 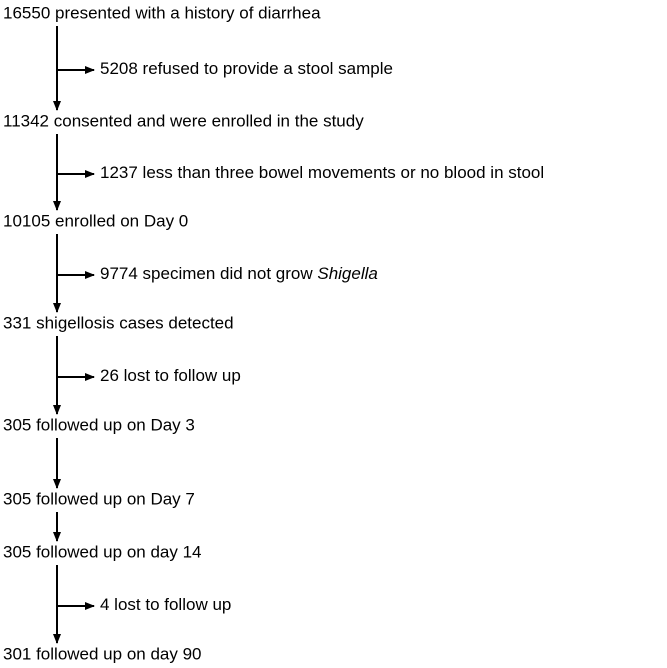 What do you see at coordinates (99, 424) in the screenshot?
I see `step-text: 305 followed up on Day 3` at bounding box center [99, 424].